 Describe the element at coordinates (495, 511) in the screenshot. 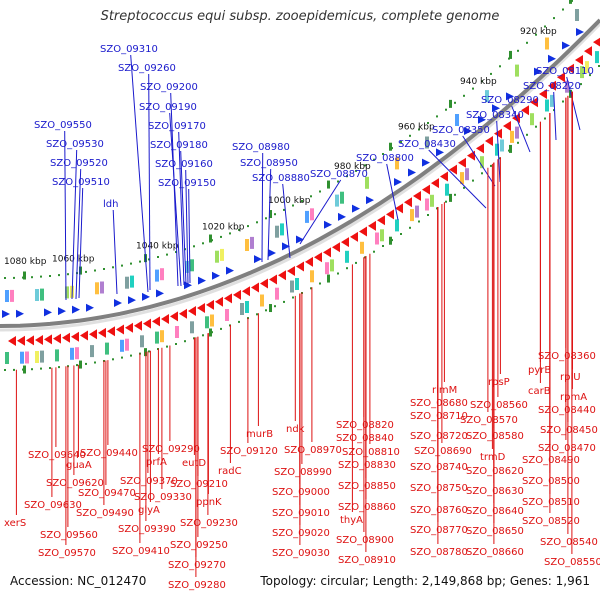

I see `reverse-gene-label: SZO_08640` at that location.